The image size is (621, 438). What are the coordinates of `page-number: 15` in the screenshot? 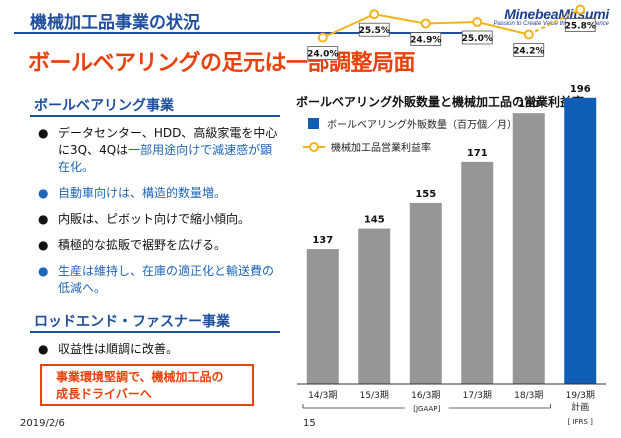 It's located at (309, 423).